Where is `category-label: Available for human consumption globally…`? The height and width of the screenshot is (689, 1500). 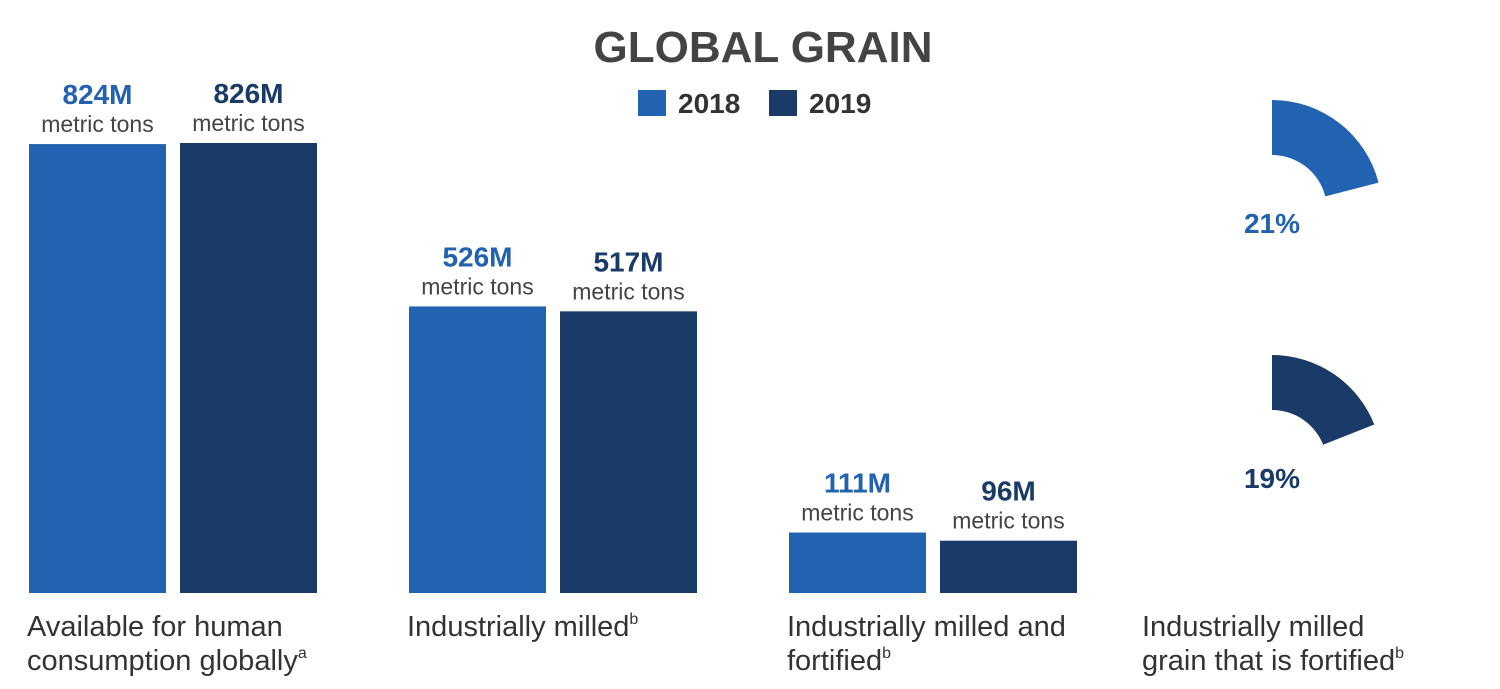
category-label: Available for human consumption globally… is located at coordinates (172, 644).